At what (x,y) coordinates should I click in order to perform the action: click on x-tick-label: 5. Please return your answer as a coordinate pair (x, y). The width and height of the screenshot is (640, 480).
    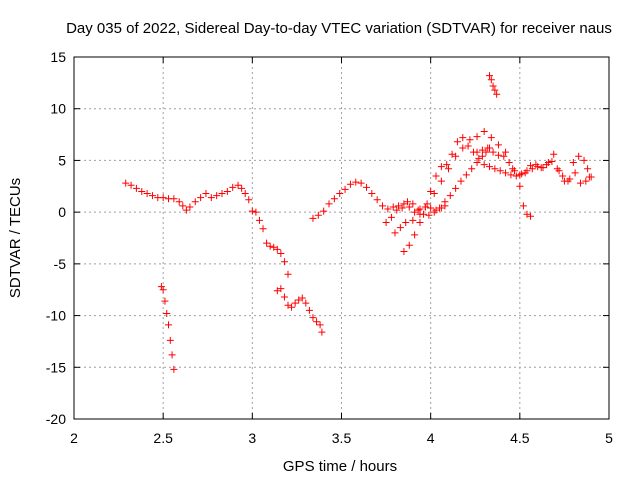
    Looking at the image, I should click on (609, 438).